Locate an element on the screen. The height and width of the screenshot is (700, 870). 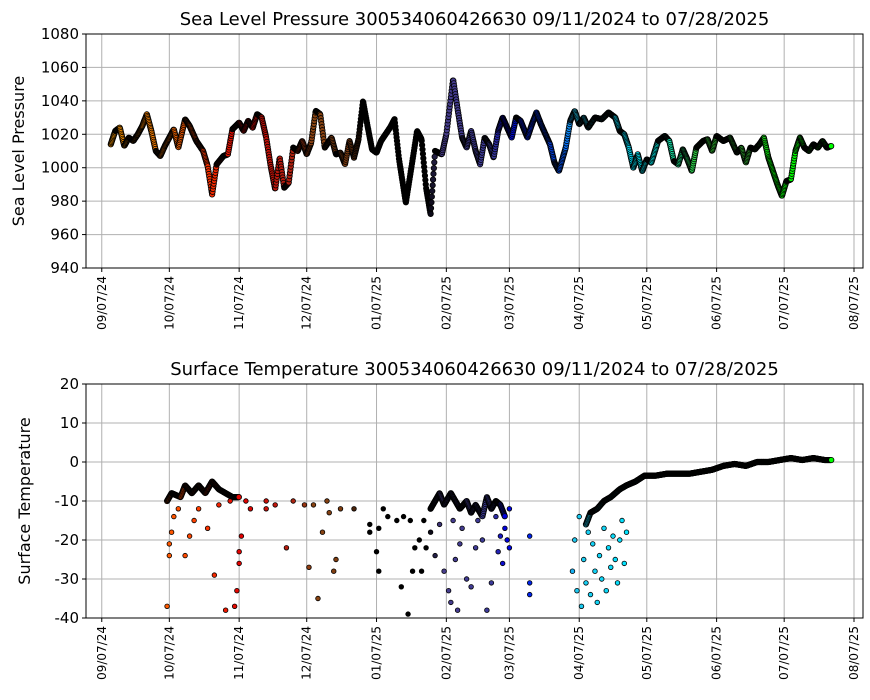
y-tick-label: 10 is located at coordinates (69, 423).